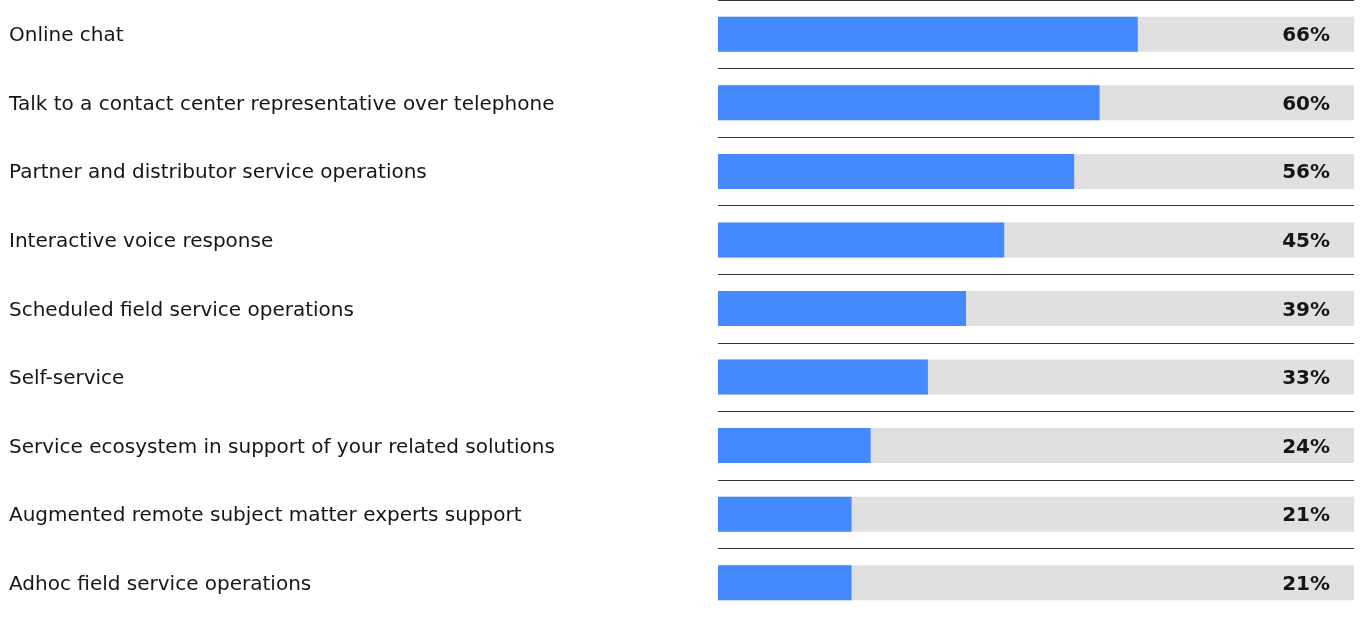 The image size is (1363, 617). I want to click on y-tick-label: Online chat, so click(66, 34).